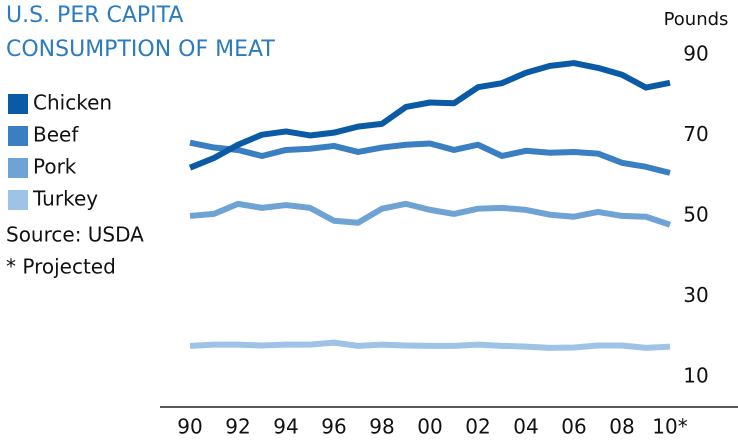 Image resolution: width=738 pixels, height=440 pixels. Describe the element at coordinates (56, 135) in the screenshot. I see `legend-label: Beef` at that location.